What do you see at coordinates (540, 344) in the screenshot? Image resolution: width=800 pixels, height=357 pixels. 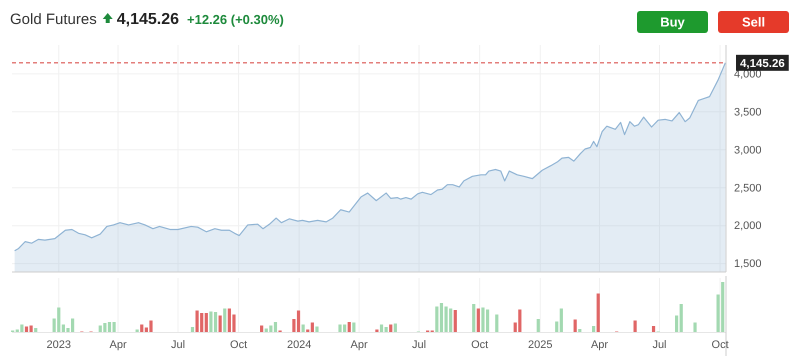 I see `x-tick-label: 2025` at bounding box center [540, 344].